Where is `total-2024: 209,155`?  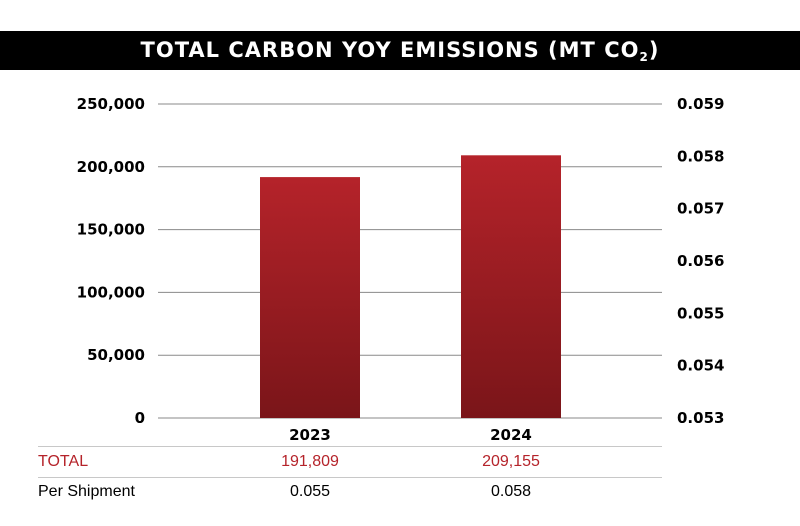 total-2024: 209,155 is located at coordinates (511, 461).